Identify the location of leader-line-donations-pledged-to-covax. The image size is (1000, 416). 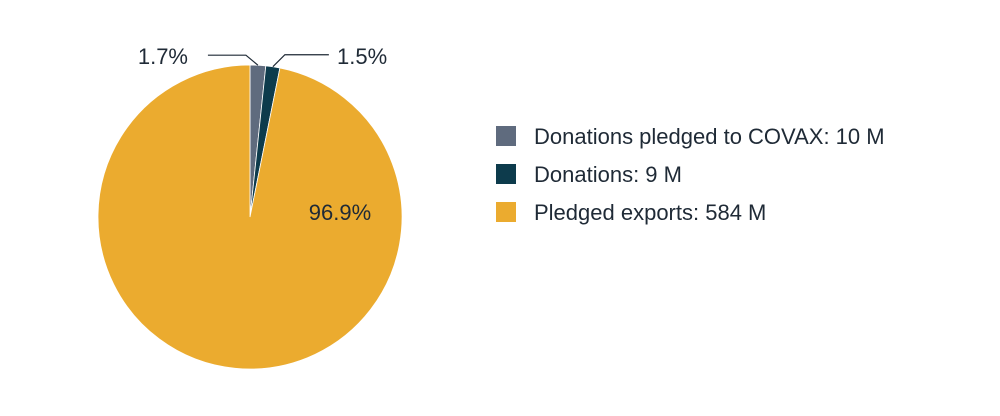
(233, 60).